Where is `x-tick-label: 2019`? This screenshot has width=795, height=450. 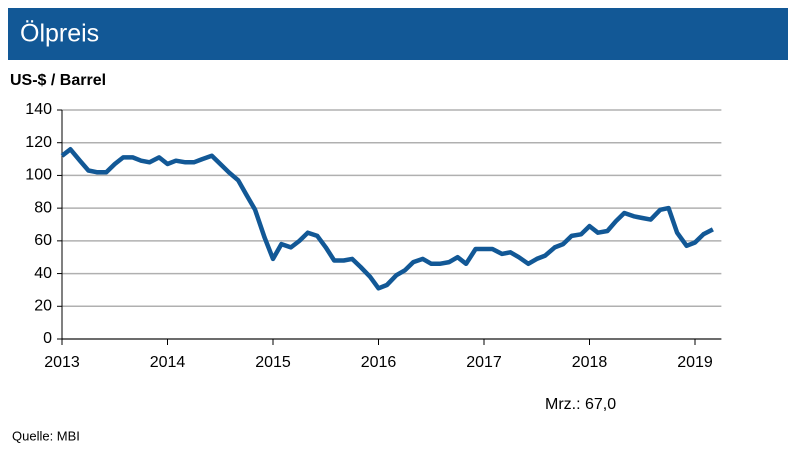
x-tick-label: 2019 is located at coordinates (695, 362).